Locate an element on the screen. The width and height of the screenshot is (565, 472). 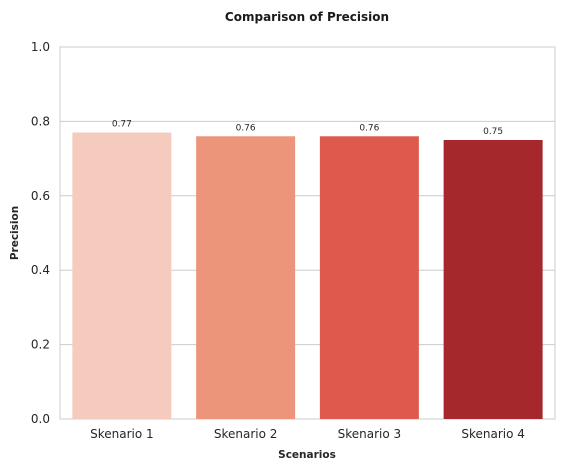
x-tick-label: Skenario 3 is located at coordinates (370, 434).